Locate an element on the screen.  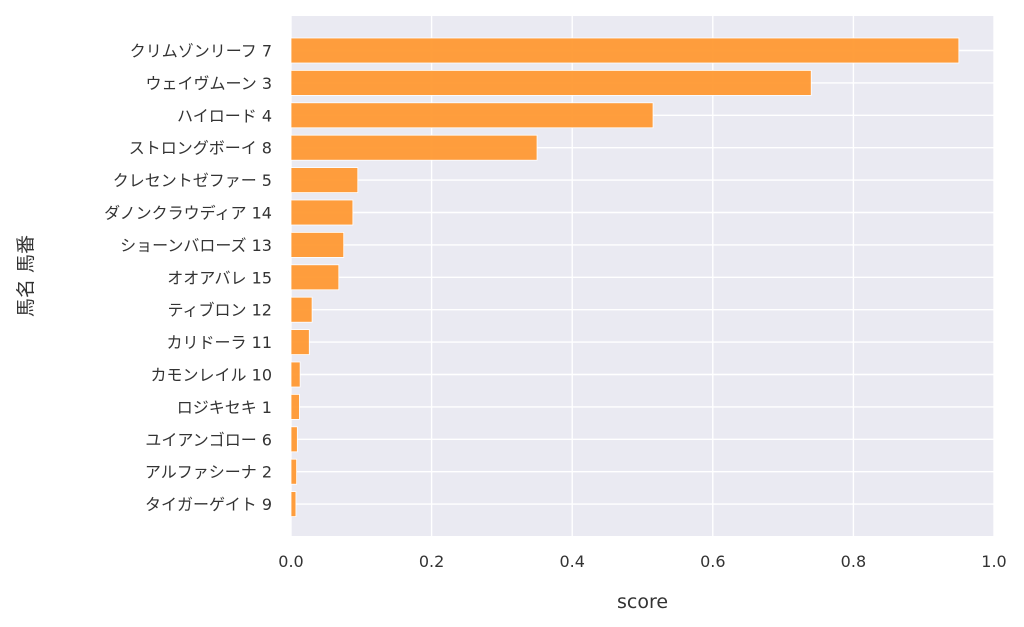
y-tick-label: ロジキセキ 1 is located at coordinates (224, 407).